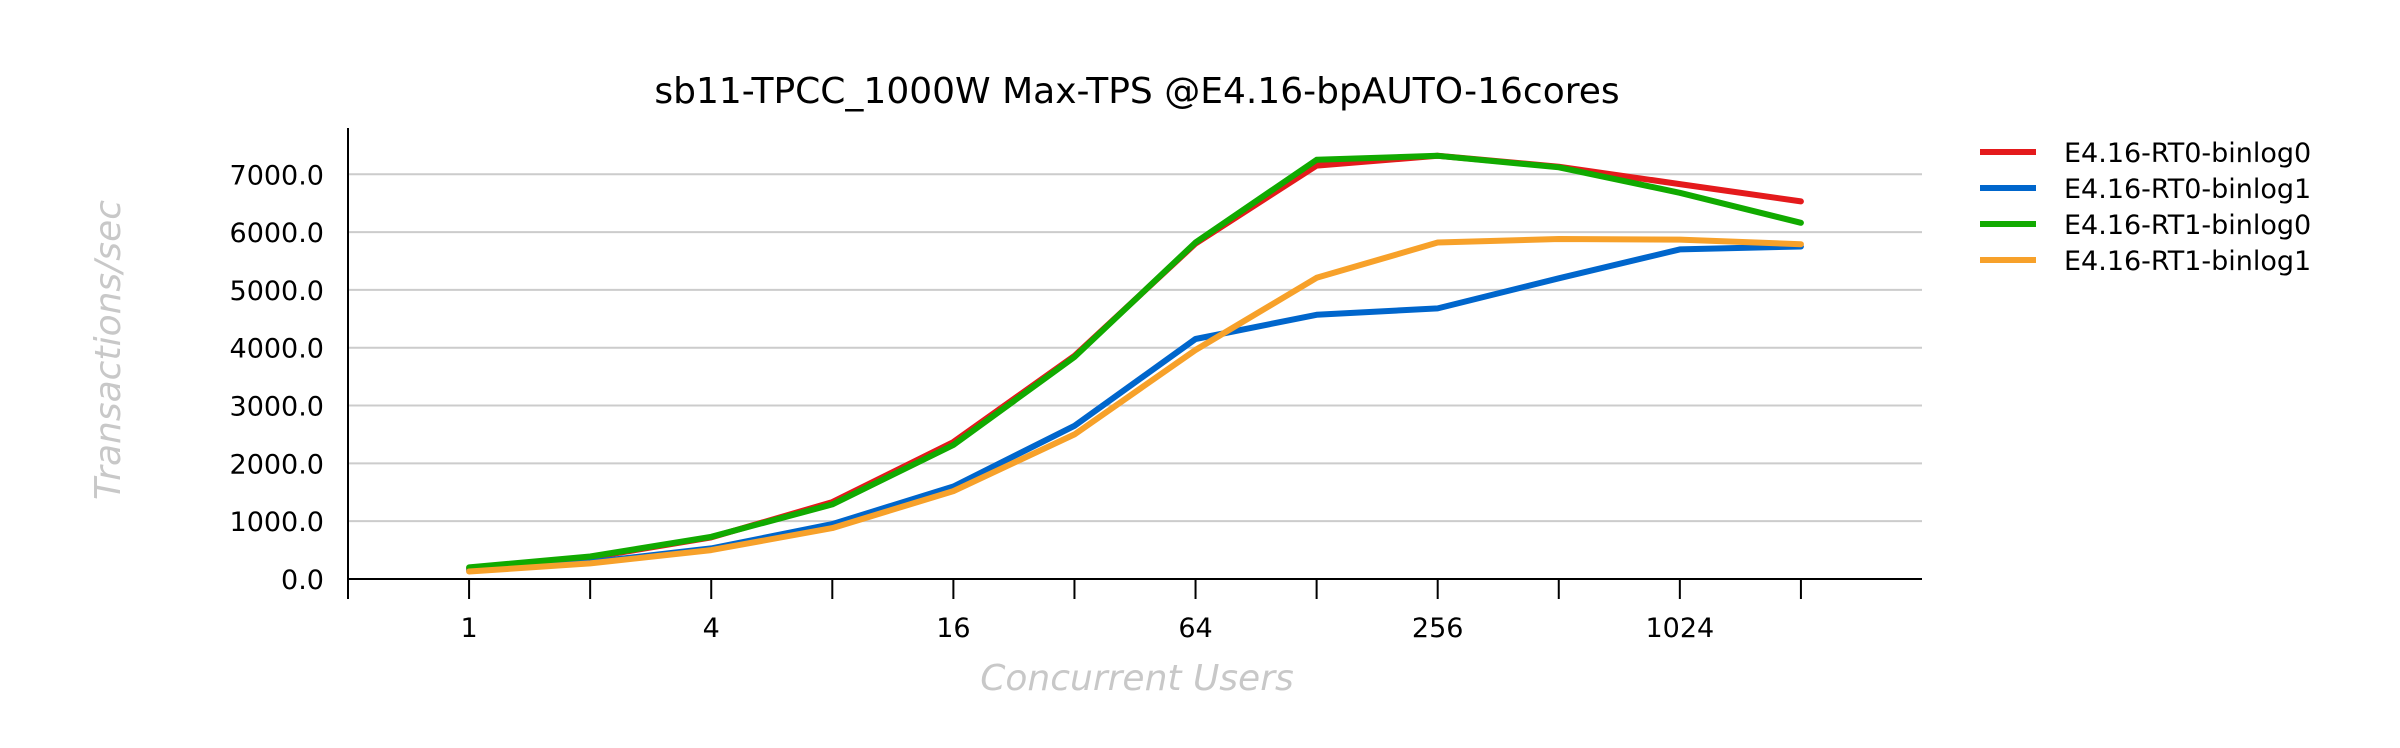 The height and width of the screenshot is (748, 2400). Describe the element at coordinates (953, 628) in the screenshot. I see `x-tick-label: 16` at that location.